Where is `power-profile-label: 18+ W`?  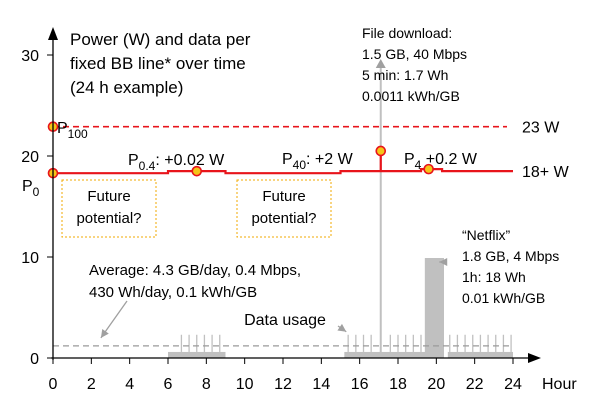
power-profile-label: 18+ W is located at coordinates (546, 172).